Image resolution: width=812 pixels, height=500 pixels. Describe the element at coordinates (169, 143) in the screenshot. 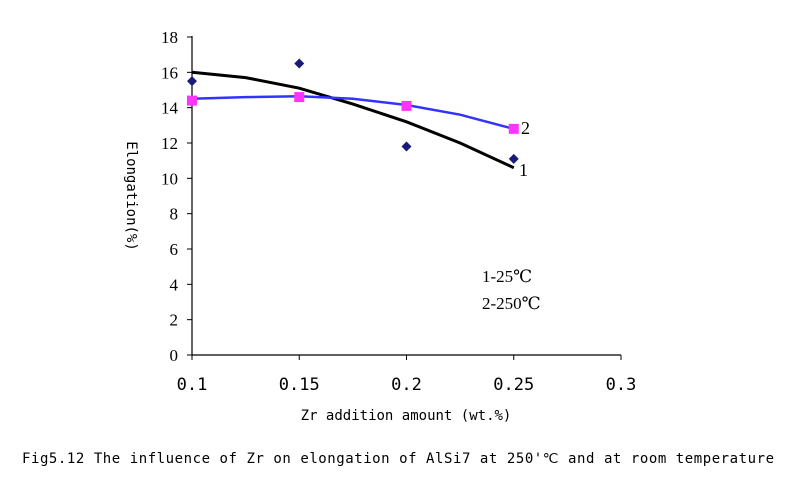

I see `y-tick-label: 12` at that location.